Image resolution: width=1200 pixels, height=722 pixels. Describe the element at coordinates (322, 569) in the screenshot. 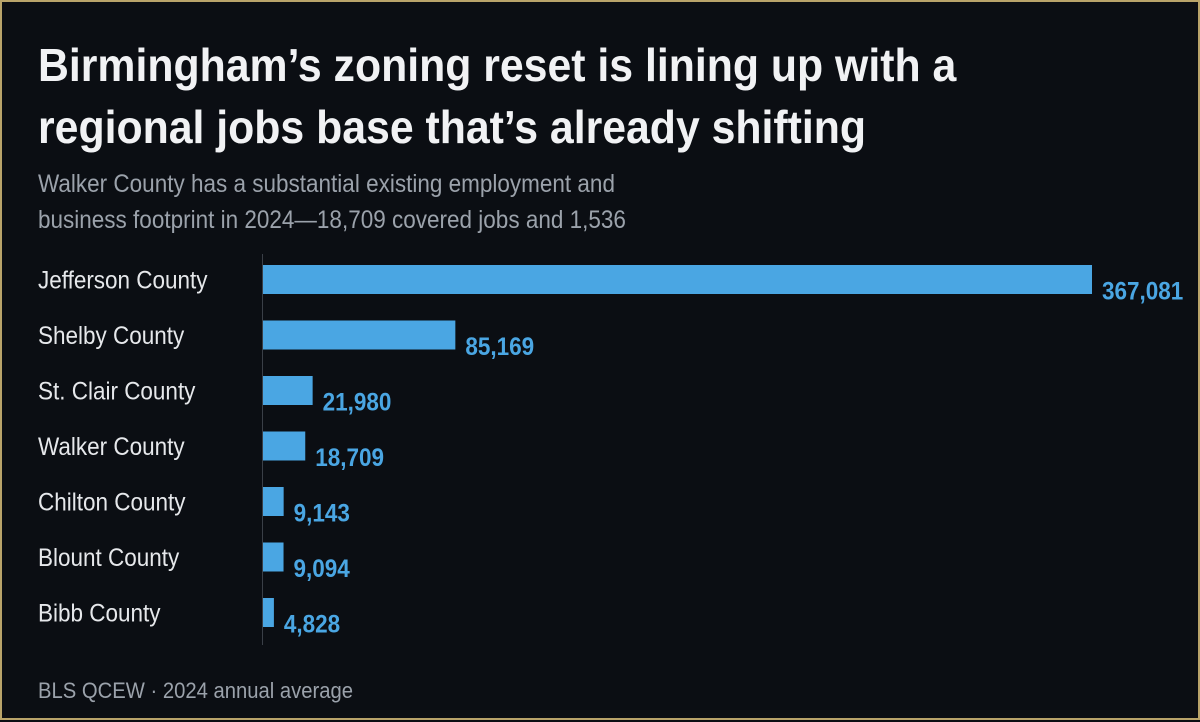

I see `value-label: 9,094` at that location.